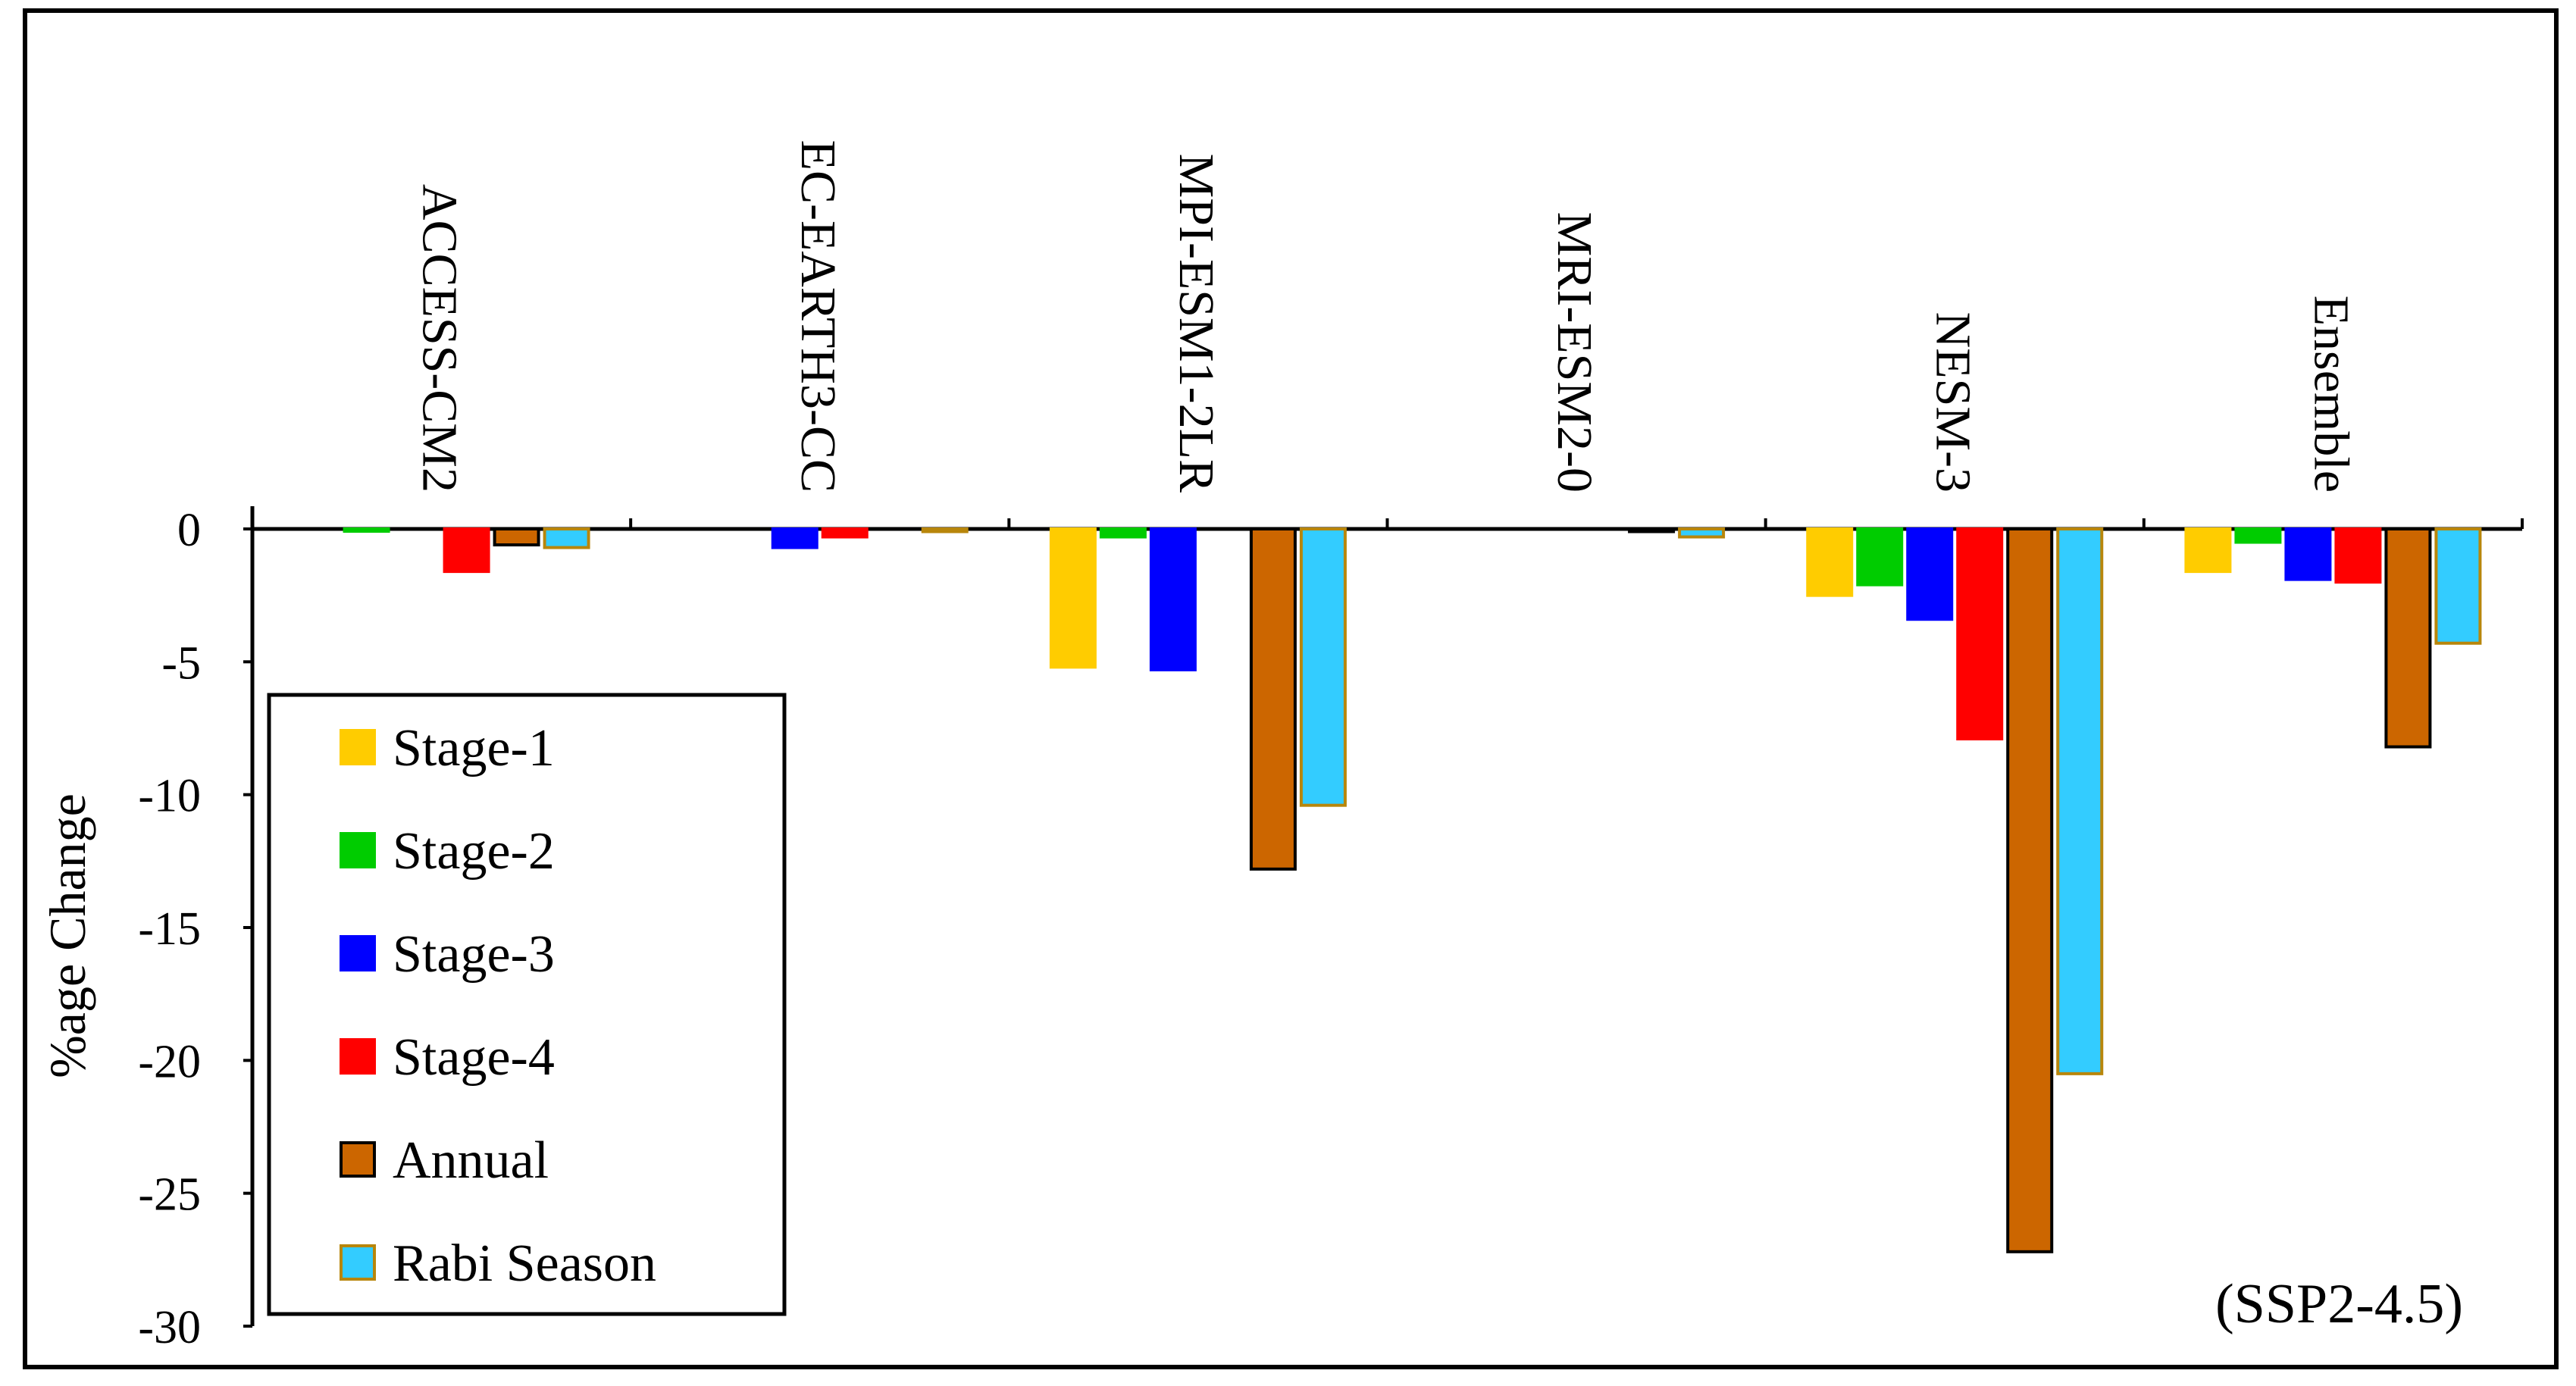 Image resolution: width=2576 pixels, height=1386 pixels. I want to click on legend-label: Annual, so click(471, 1161).